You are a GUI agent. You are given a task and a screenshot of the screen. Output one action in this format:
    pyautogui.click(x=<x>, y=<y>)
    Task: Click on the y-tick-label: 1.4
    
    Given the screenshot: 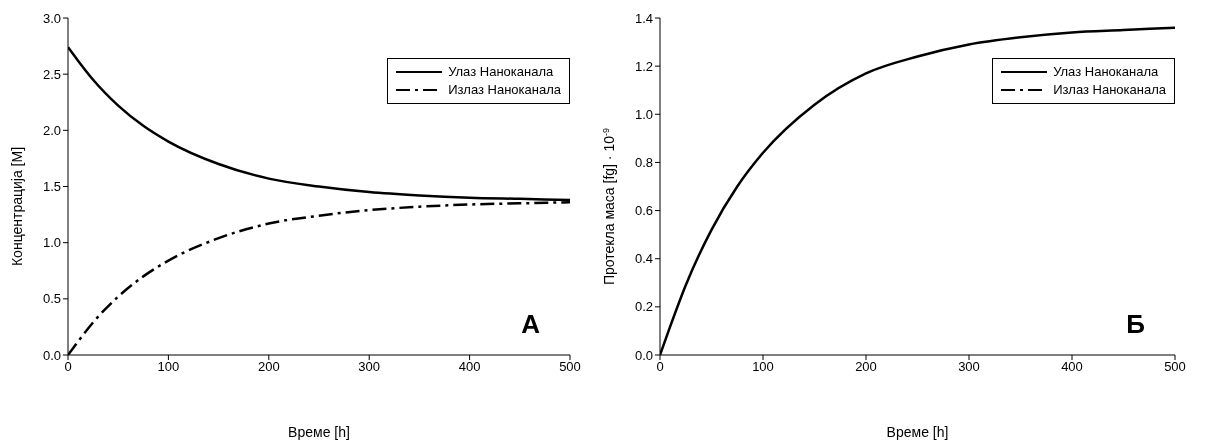 What is the action you would take?
    pyautogui.click(x=643, y=18)
    